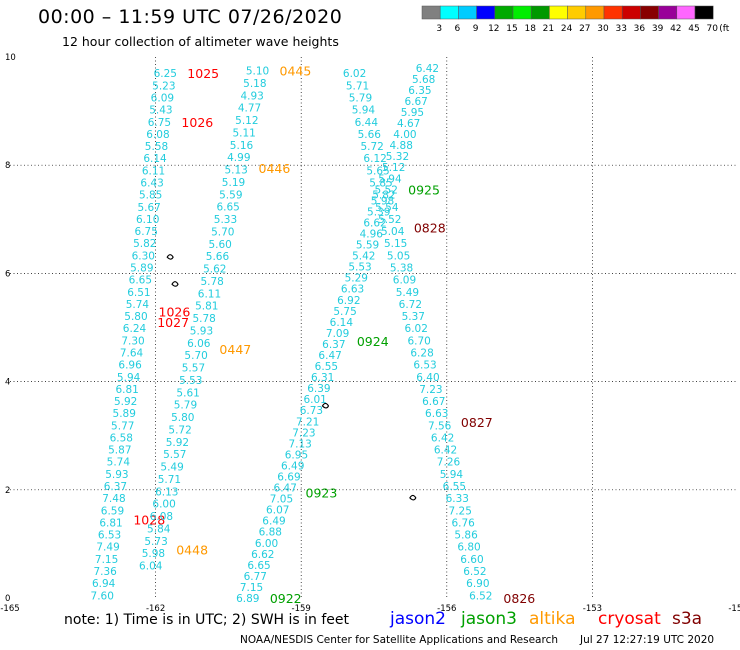 The height and width of the screenshot is (650, 740). Describe the element at coordinates (147, 220) in the screenshot. I see `swh-value: 6.10` at that location.